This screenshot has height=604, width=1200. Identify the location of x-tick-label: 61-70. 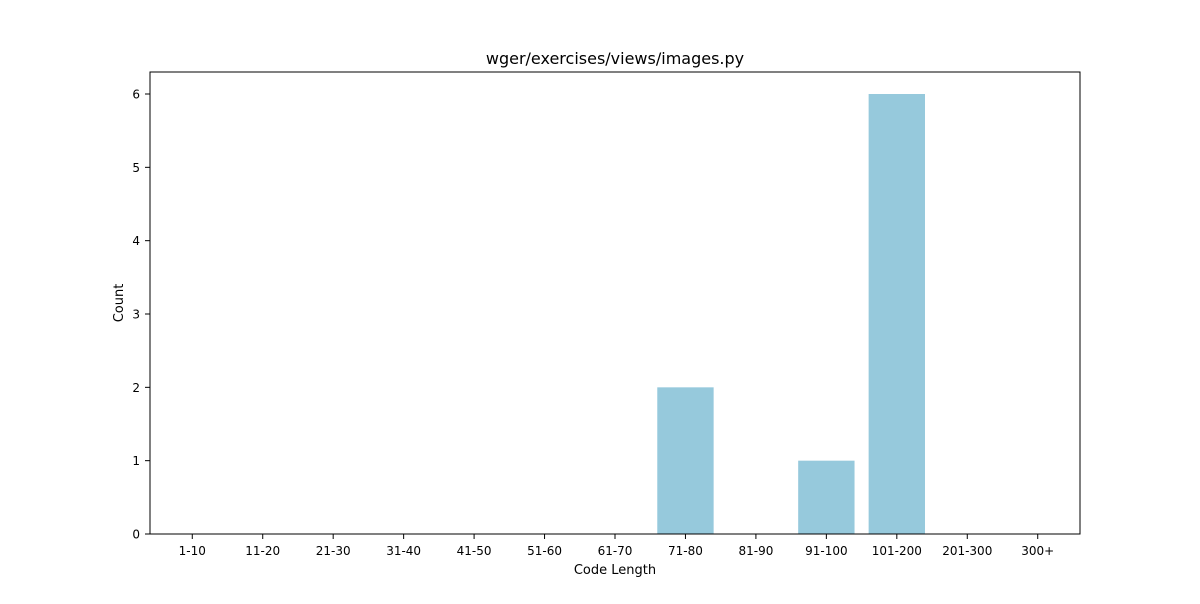
(615, 551).